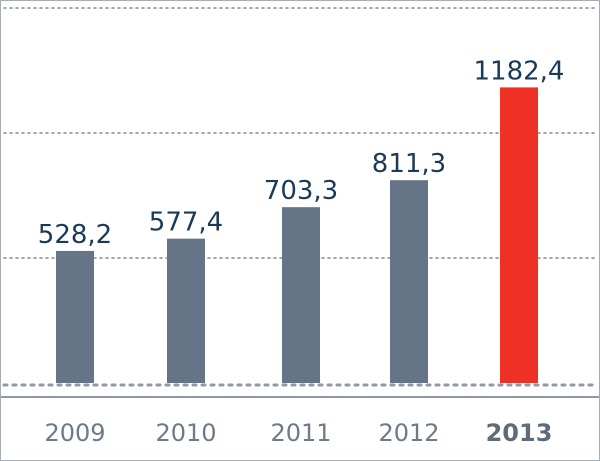 This screenshot has height=461, width=600. What do you see at coordinates (409, 281) in the screenshot?
I see `bar-2012` at bounding box center [409, 281].